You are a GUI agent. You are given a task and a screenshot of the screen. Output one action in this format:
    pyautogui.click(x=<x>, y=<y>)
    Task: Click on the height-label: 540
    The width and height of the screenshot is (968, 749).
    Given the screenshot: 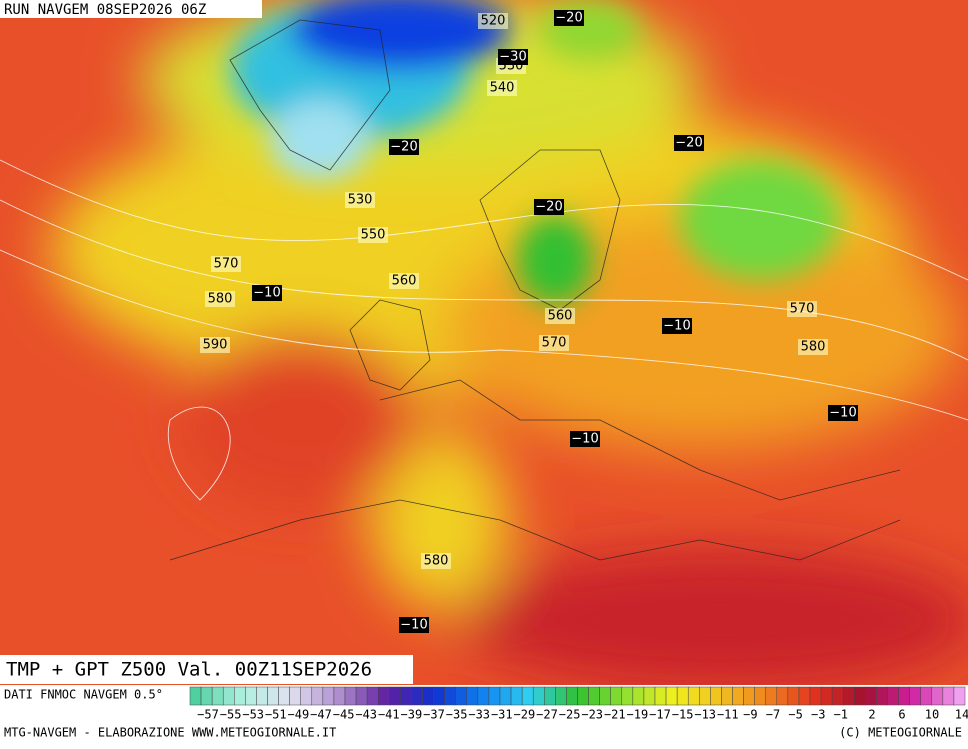 What is the action you would take?
    pyautogui.click(x=502, y=88)
    